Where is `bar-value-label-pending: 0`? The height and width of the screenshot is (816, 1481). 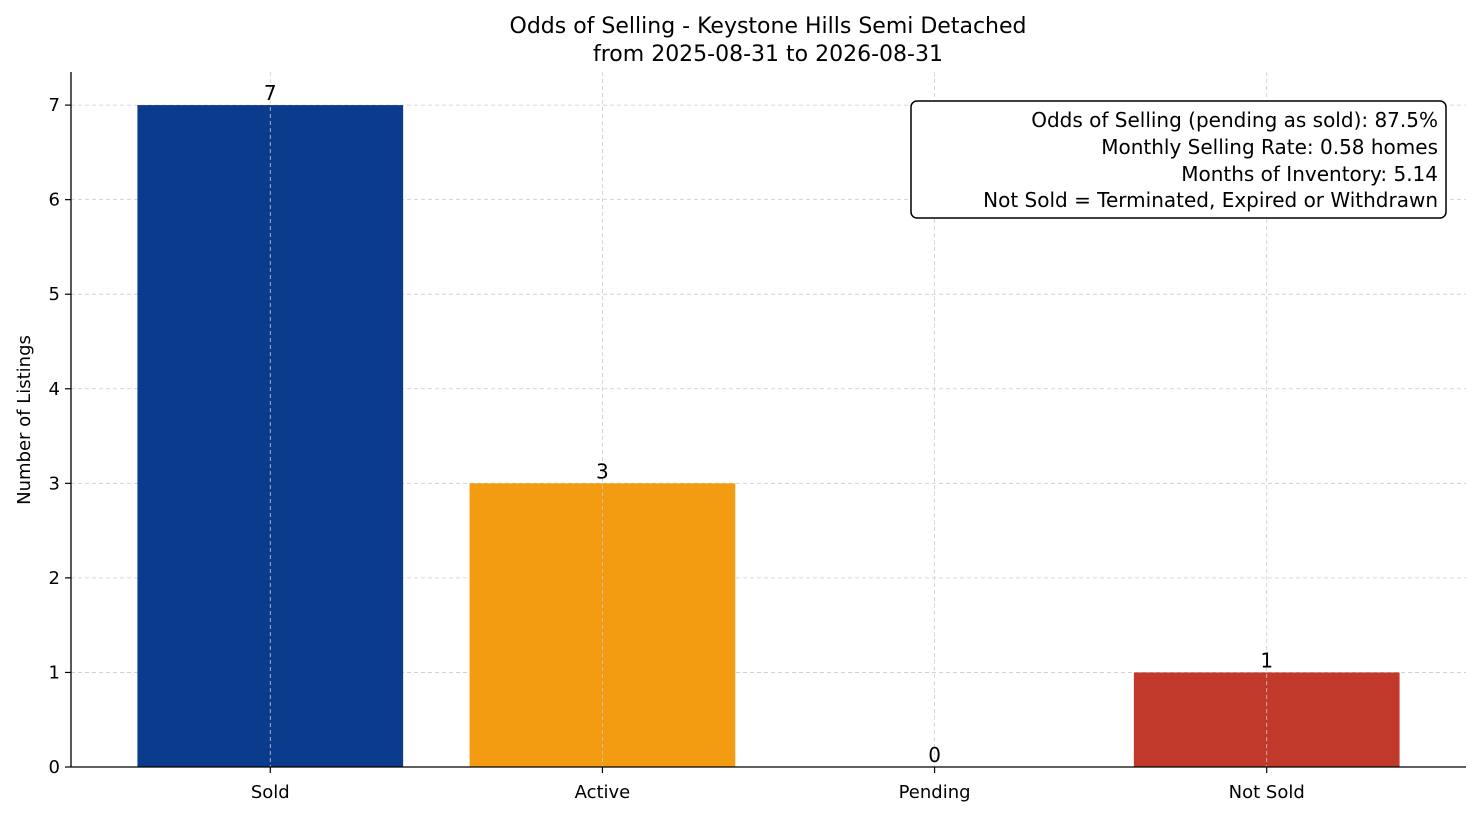 bar-value-label-pending: 0 is located at coordinates (934, 755).